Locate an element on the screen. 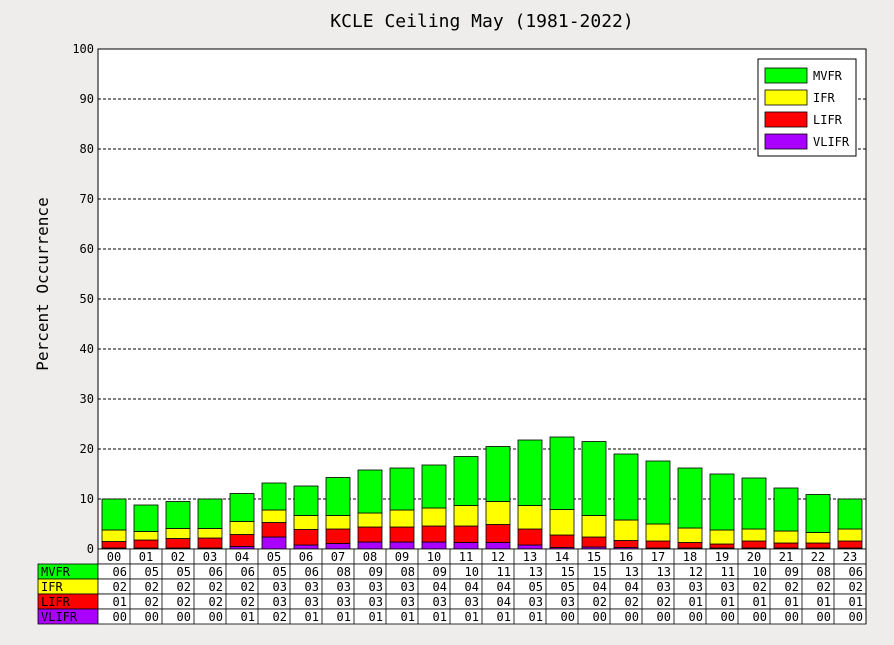  x-tick-label: 00 is located at coordinates (114, 557).